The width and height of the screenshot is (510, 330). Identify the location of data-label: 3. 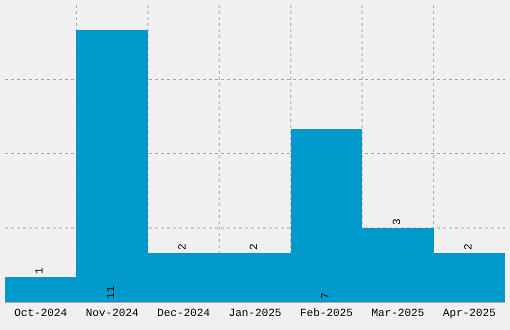
(398, 221).